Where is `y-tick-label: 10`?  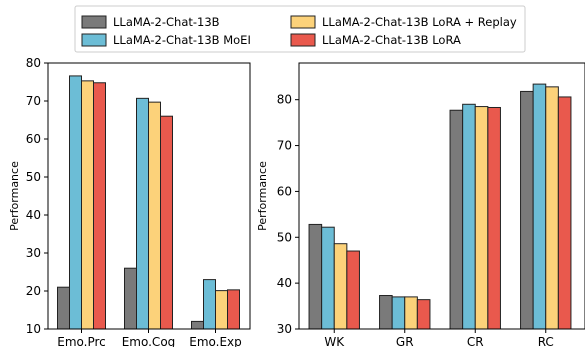
y-tick-label: 10 is located at coordinates (33, 329).